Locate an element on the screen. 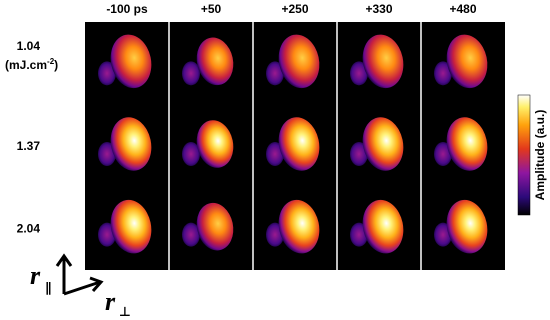  column-label: -100 ps is located at coordinates (127, 9).